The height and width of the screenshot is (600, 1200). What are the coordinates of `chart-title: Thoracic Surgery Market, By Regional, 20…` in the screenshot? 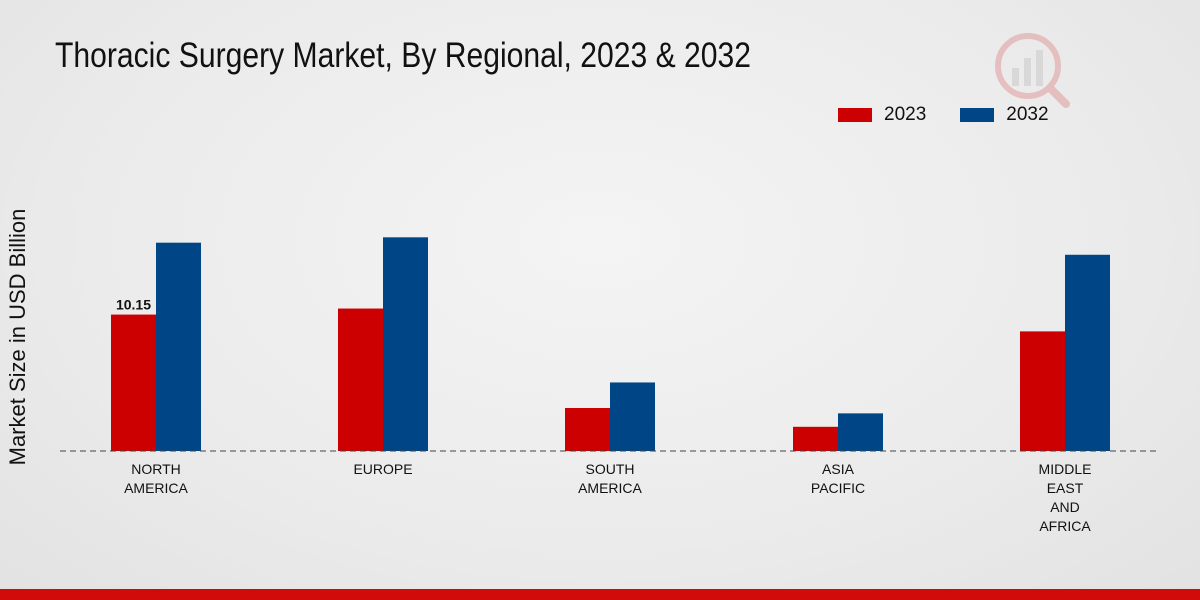 It's located at (403, 55).